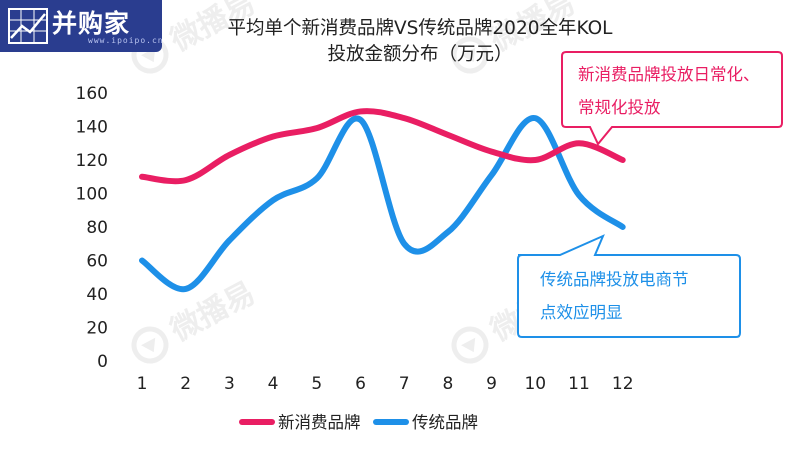 This screenshot has height=451, width=807. I want to click on watermark: 微播易, so click(196, 320).